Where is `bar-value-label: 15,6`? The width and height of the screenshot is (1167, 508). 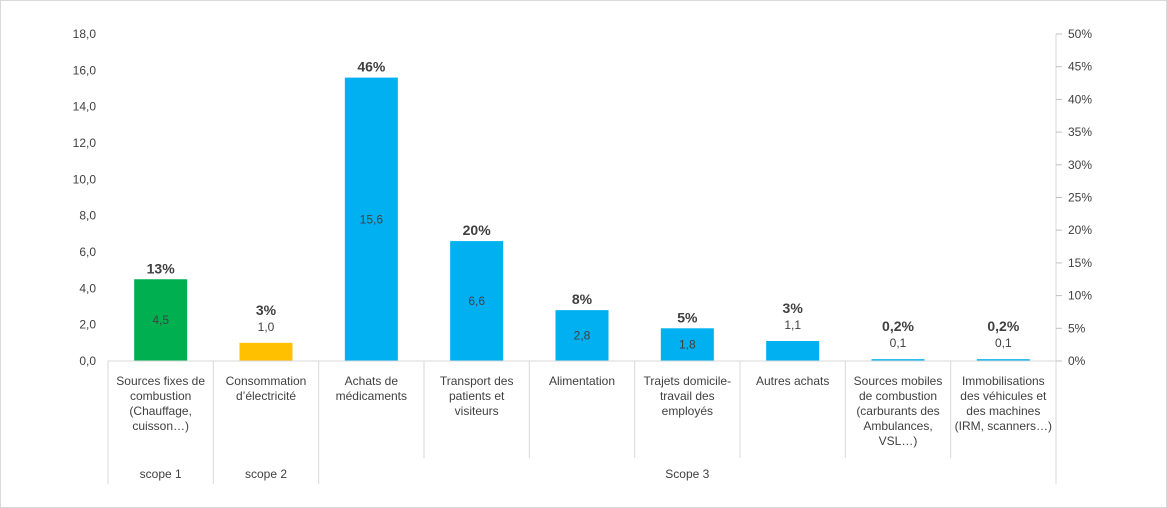 bar-value-label: 15,6 is located at coordinates (372, 219).